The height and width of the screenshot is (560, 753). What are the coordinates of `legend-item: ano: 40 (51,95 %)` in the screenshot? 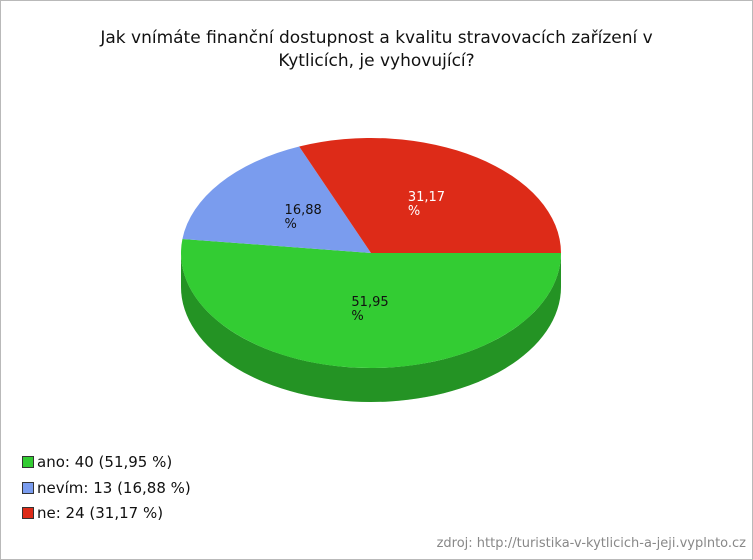 It's located at (97, 462).